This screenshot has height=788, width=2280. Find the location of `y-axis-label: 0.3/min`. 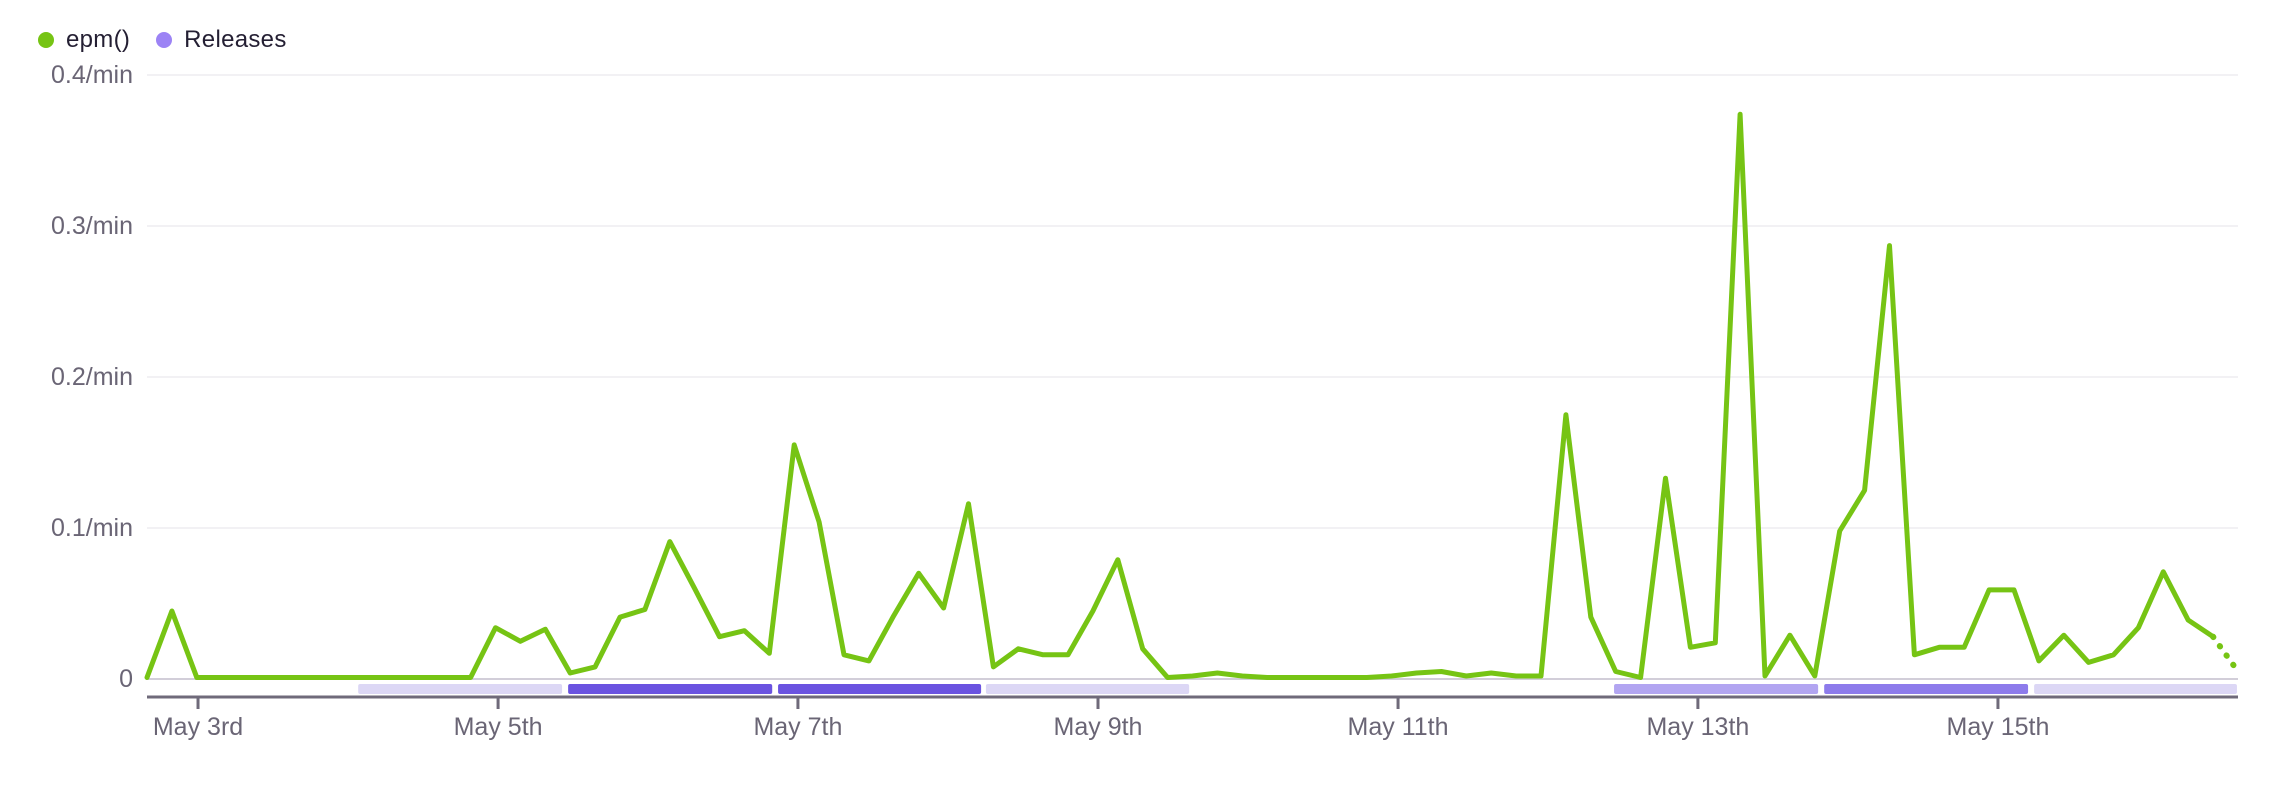

y-axis-label: 0.3/min is located at coordinates (92, 226).